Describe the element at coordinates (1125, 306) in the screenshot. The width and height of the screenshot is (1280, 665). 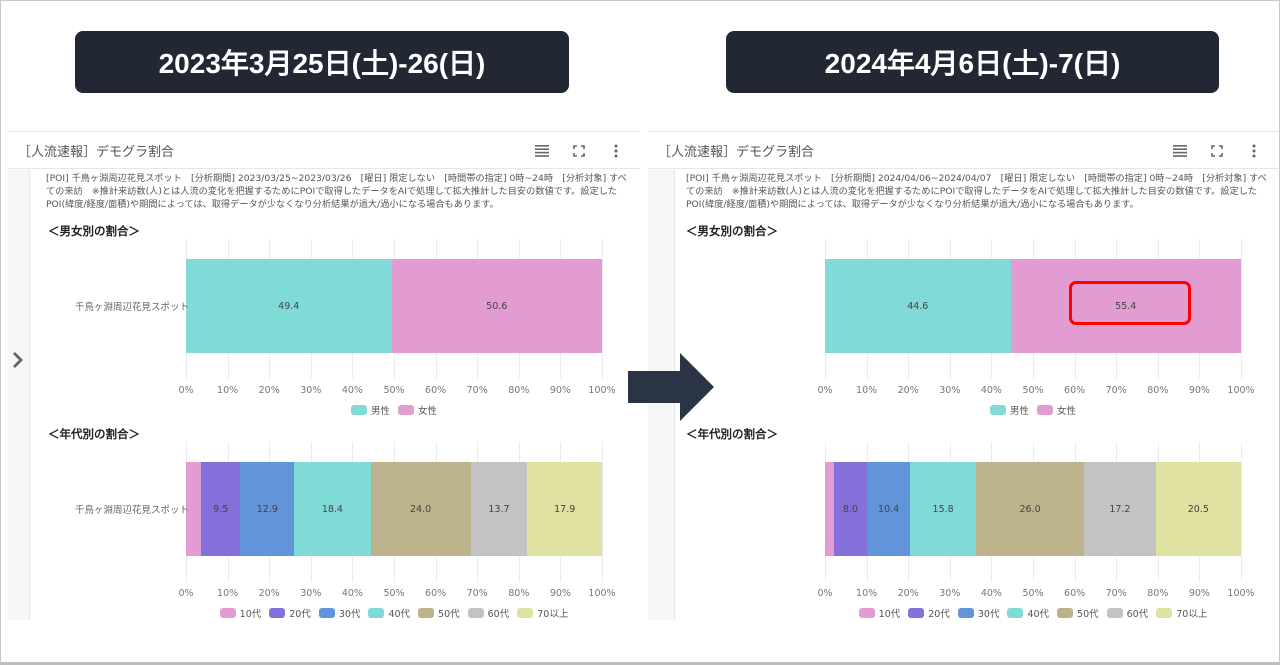
I see `bar-segment: 55.4` at that location.